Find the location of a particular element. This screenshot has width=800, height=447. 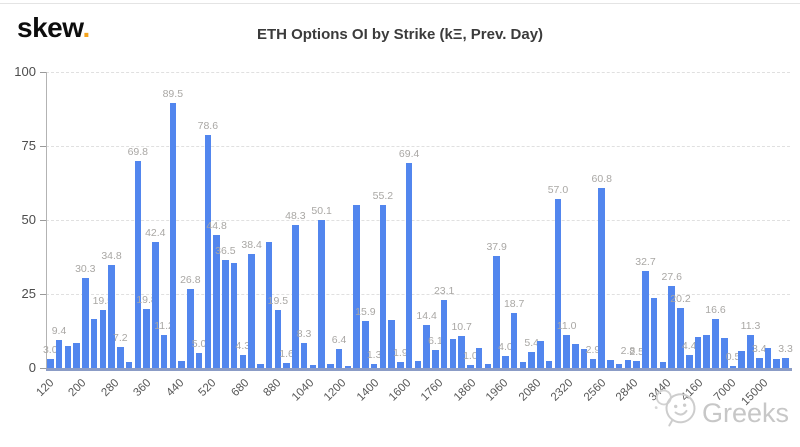

wechat-face-icon is located at coordinates (675, 408).